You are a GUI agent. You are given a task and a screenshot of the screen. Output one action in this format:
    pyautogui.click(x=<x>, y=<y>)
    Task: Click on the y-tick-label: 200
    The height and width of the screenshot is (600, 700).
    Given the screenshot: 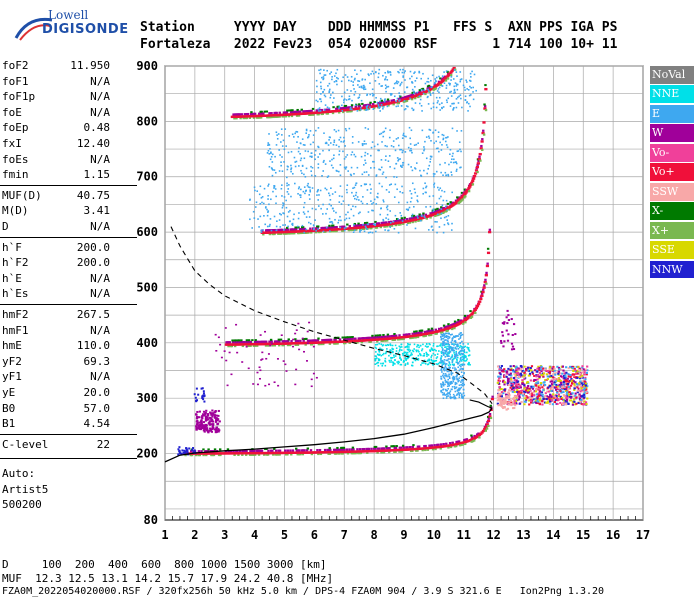 What is the action you would take?
    pyautogui.click(x=147, y=454)
    